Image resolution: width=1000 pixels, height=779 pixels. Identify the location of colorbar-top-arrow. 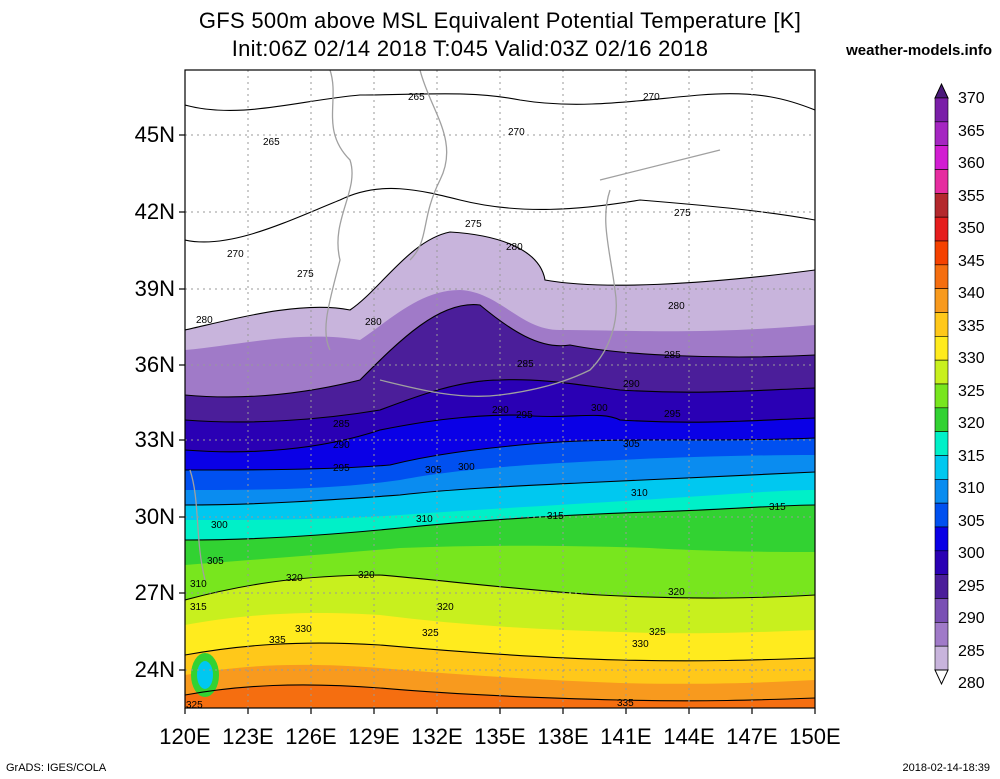
(941, 90).